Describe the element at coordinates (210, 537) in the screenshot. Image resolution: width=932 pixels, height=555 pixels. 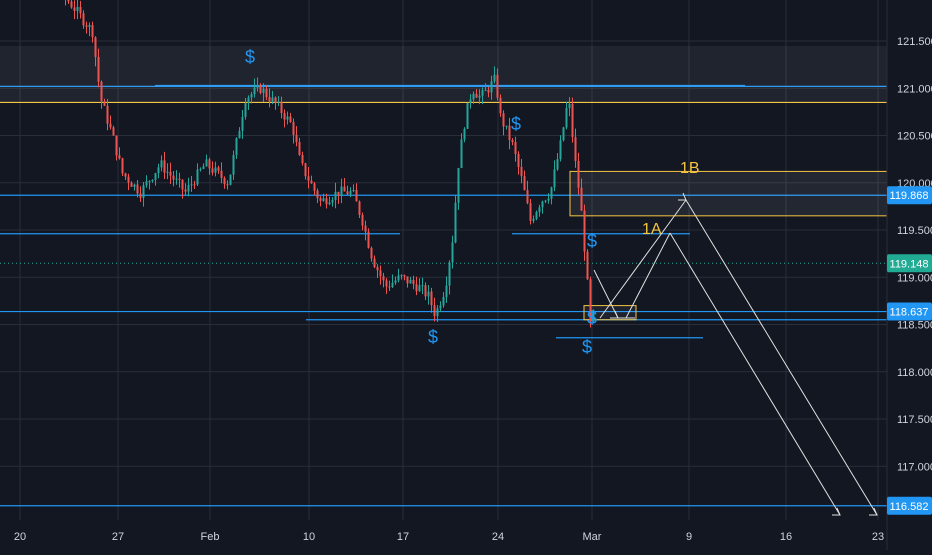
I see `x-tick-label: Feb` at that location.